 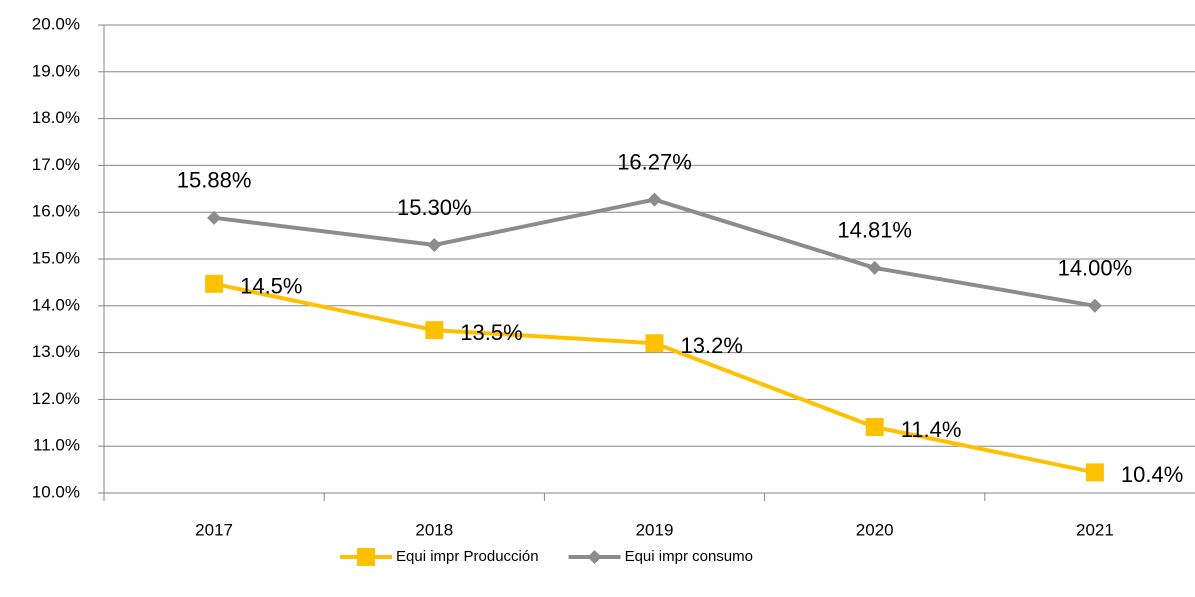 What do you see at coordinates (874, 230) in the screenshot?
I see `data-label: 14.81%` at bounding box center [874, 230].